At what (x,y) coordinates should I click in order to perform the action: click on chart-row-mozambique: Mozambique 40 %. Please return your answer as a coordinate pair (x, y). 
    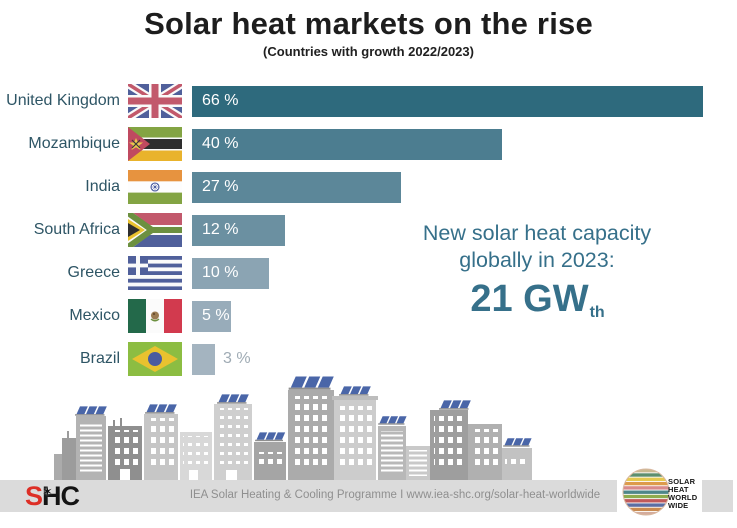
    Looking at the image, I should click on (360, 144).